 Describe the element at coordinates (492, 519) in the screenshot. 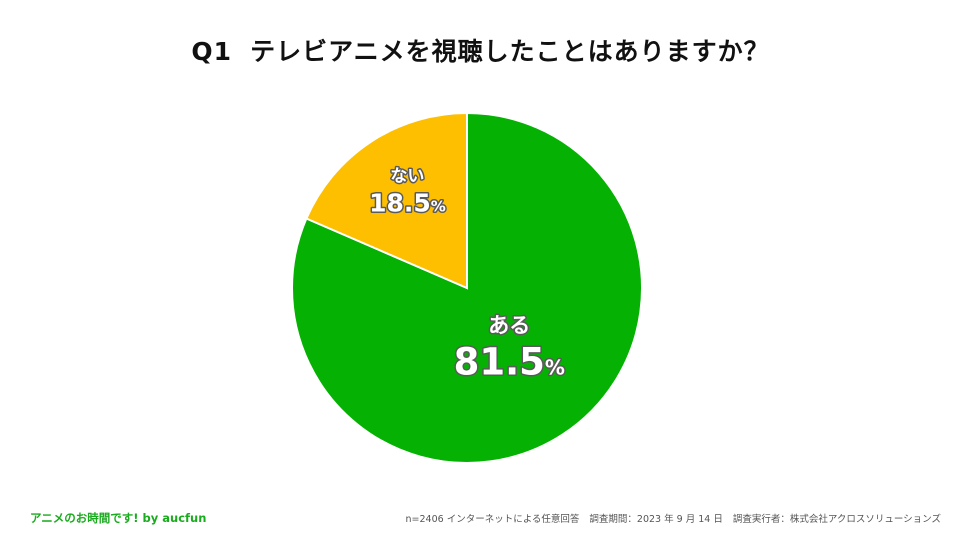

I see `footnote-sample: n=2406 インターネットによる任意回答` at that location.